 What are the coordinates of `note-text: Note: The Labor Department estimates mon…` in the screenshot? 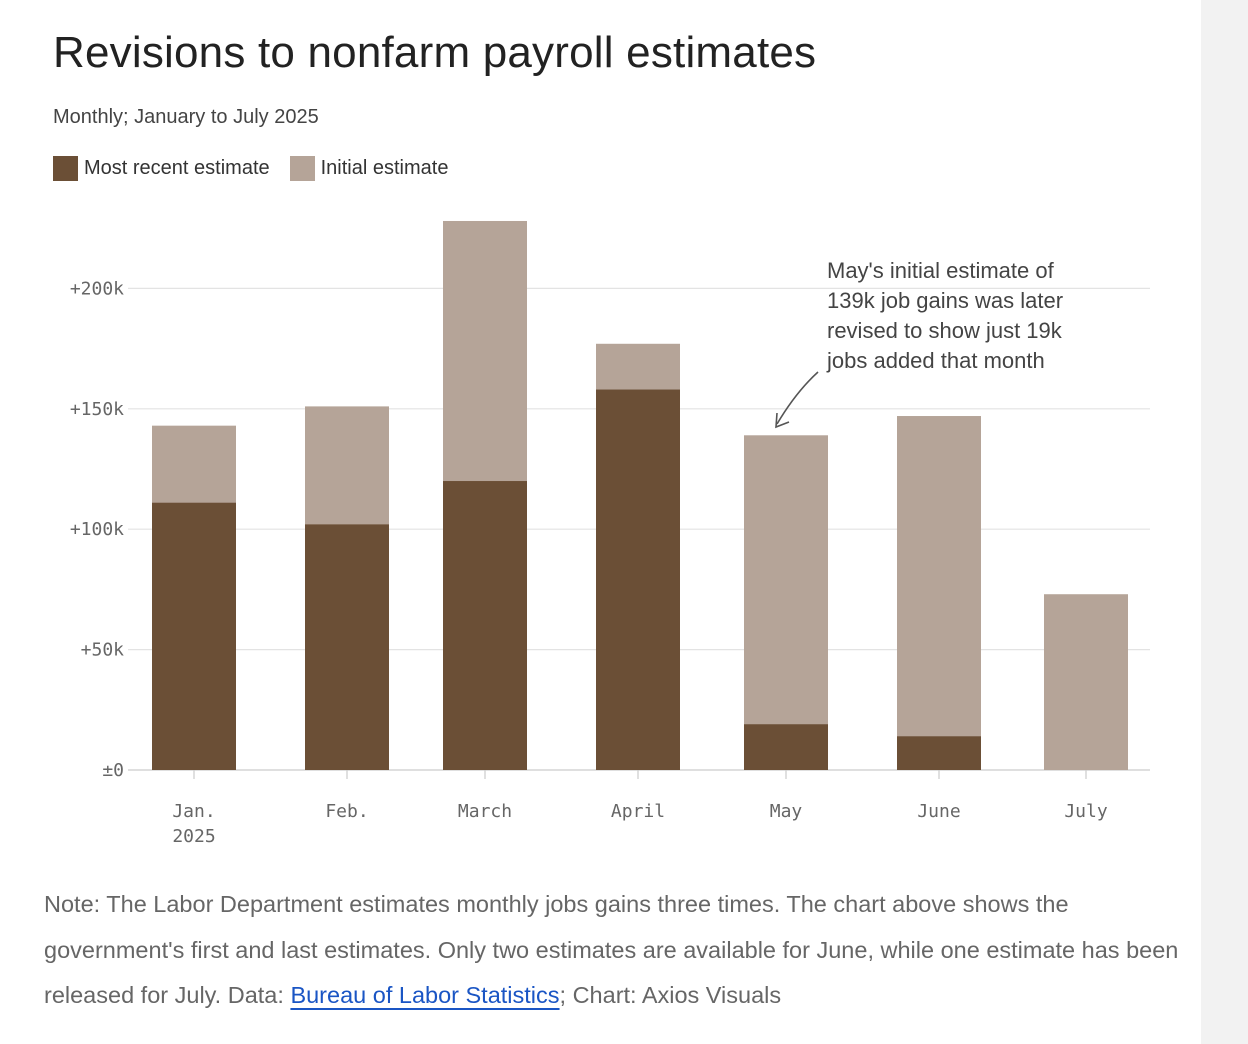 It's located at (611, 949).